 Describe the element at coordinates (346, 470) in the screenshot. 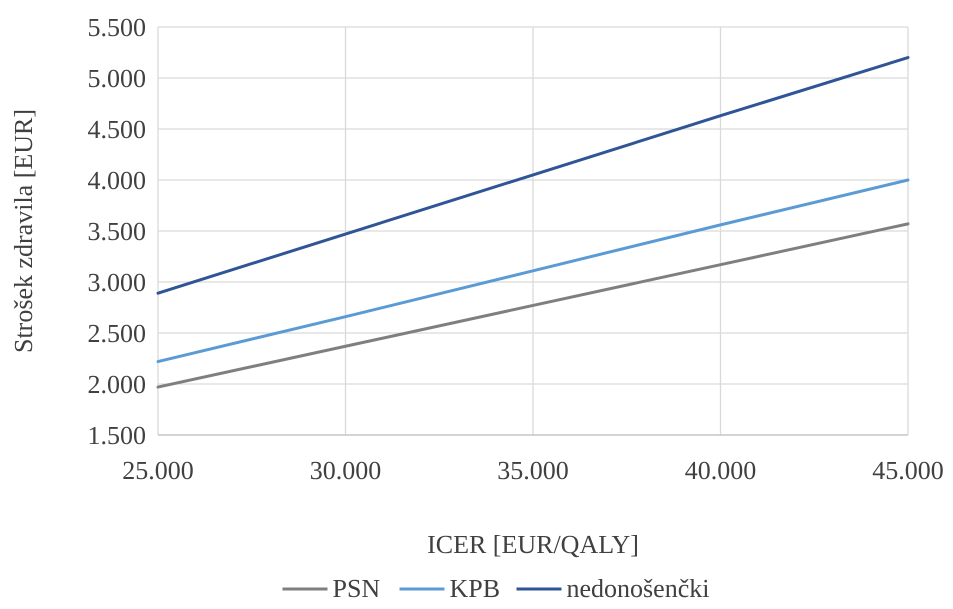

I see `x-tick-label: 30.000` at that location.